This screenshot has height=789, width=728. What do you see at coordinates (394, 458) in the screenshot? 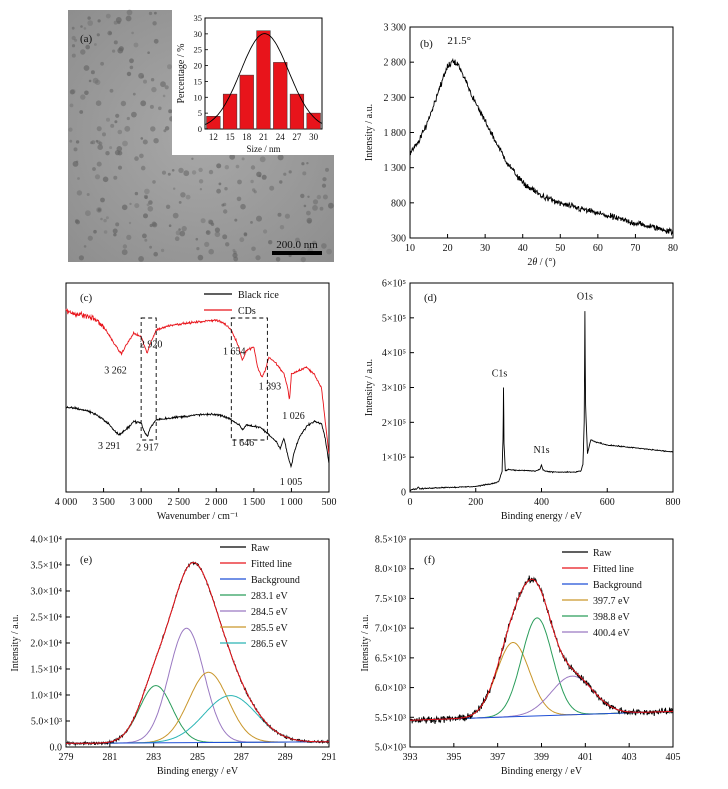
I see `xps-survey-ytick-label: 1×10⁵` at bounding box center [394, 458].